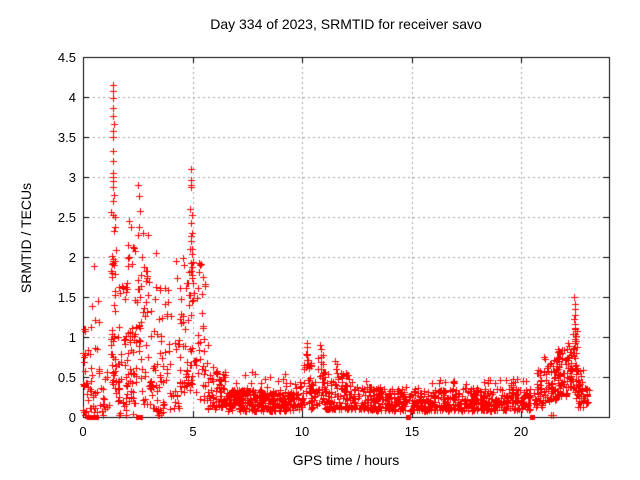  I want to click on y-tick-label: 0.5, so click(66, 377).